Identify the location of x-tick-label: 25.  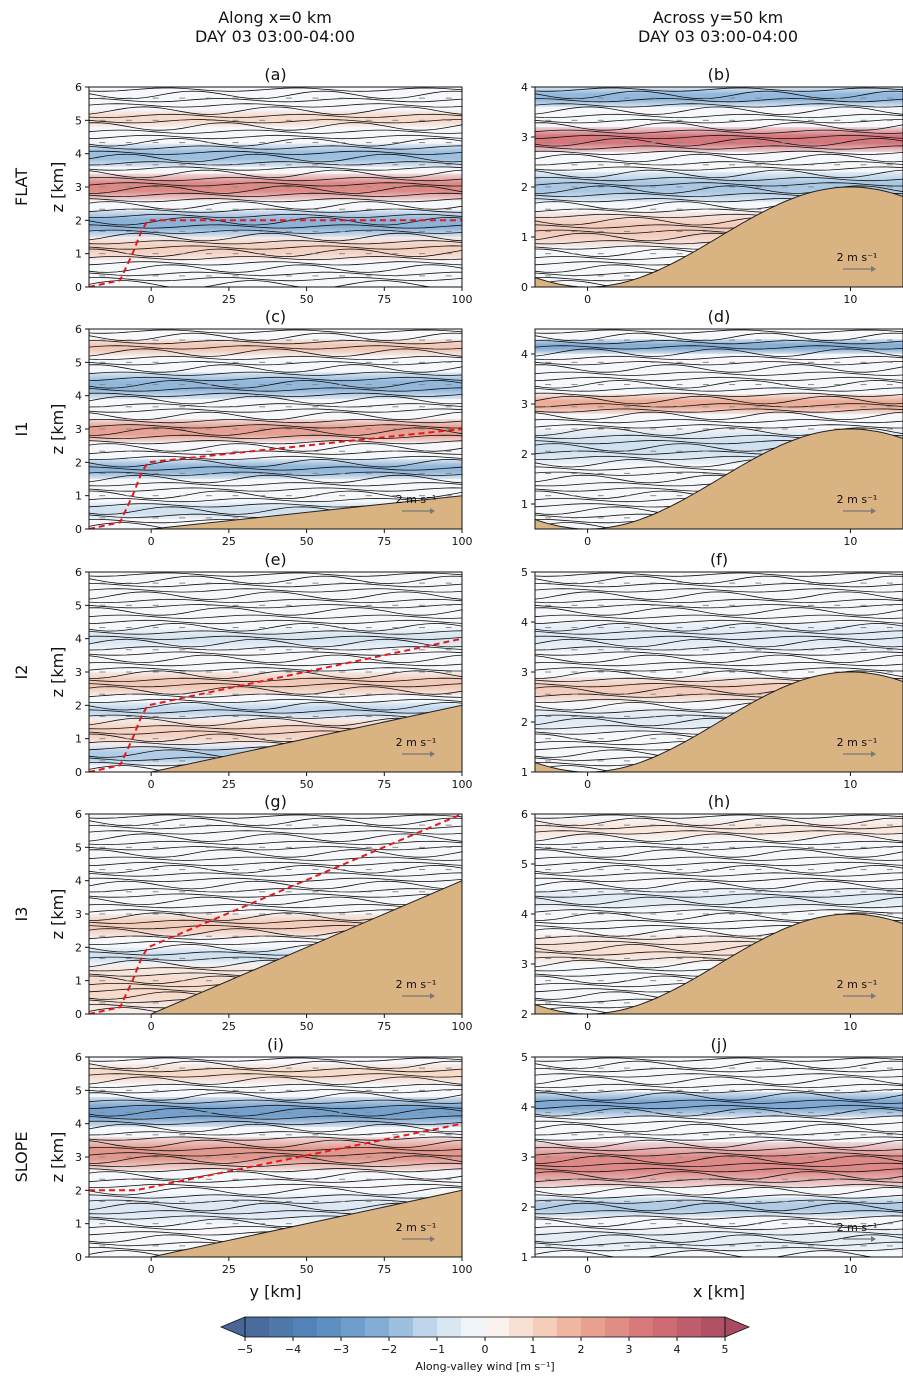
(229, 299).